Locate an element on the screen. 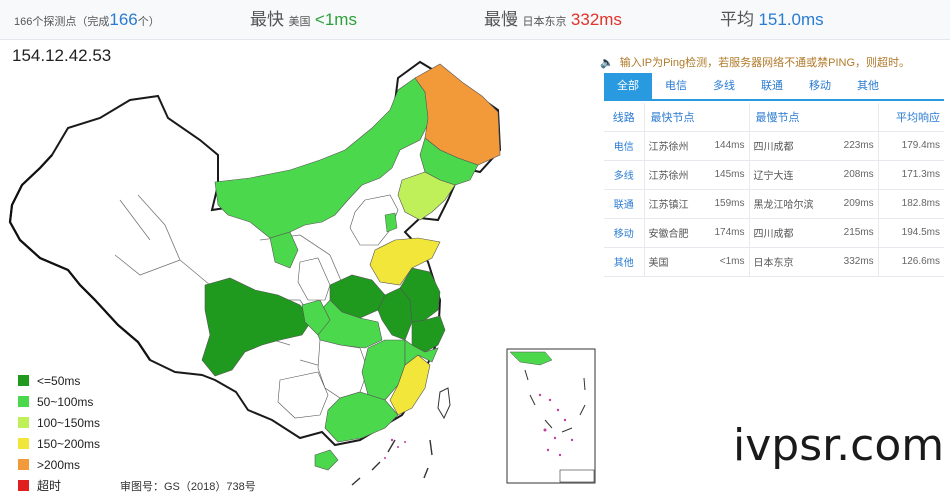 This screenshot has height=501, width=950. region-sichuan is located at coordinates (257, 327).